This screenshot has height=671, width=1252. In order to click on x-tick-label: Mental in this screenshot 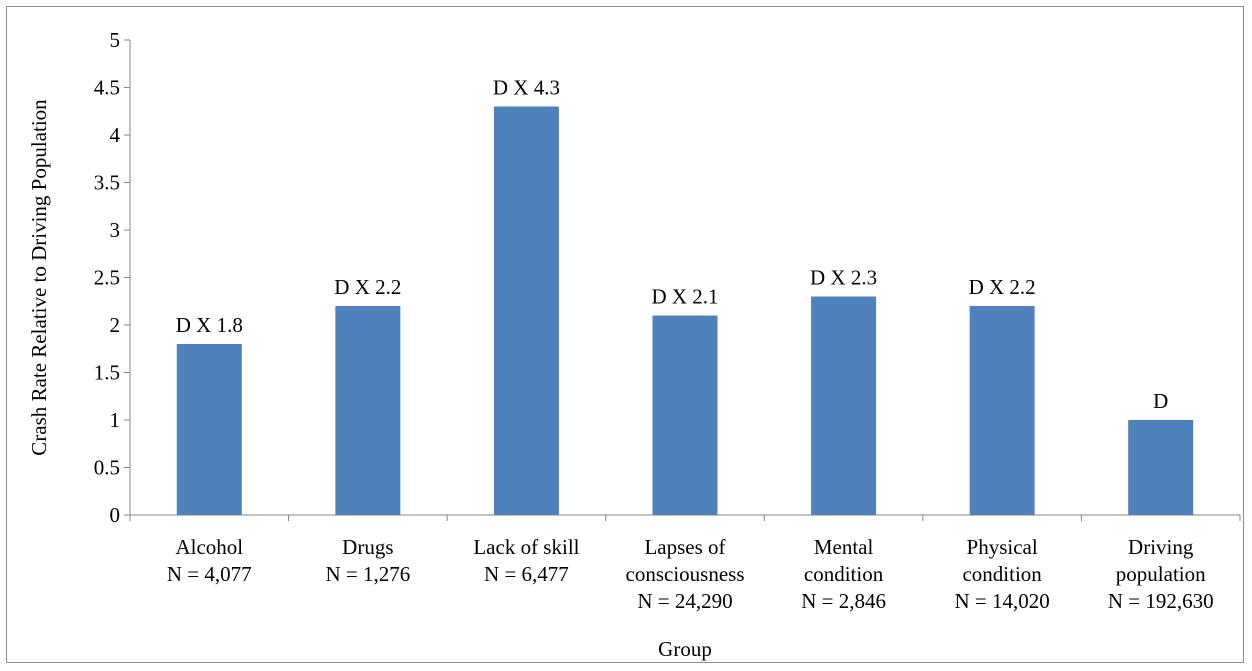, I will do `click(844, 547)`.